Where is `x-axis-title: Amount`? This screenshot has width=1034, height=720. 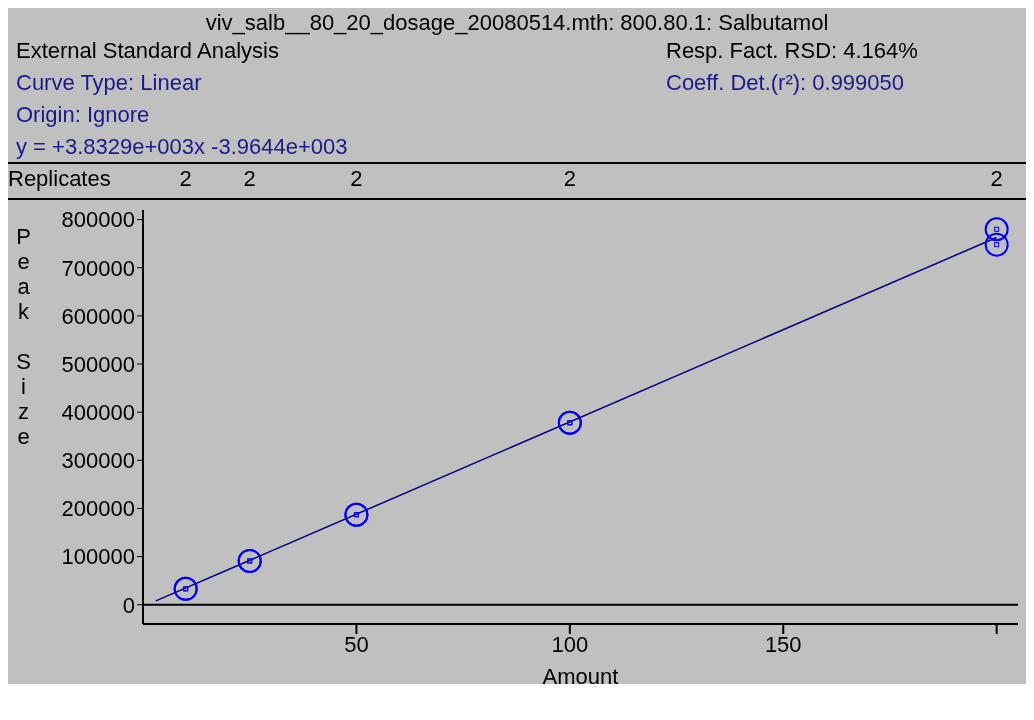 x-axis-title: Amount is located at coordinates (580, 676).